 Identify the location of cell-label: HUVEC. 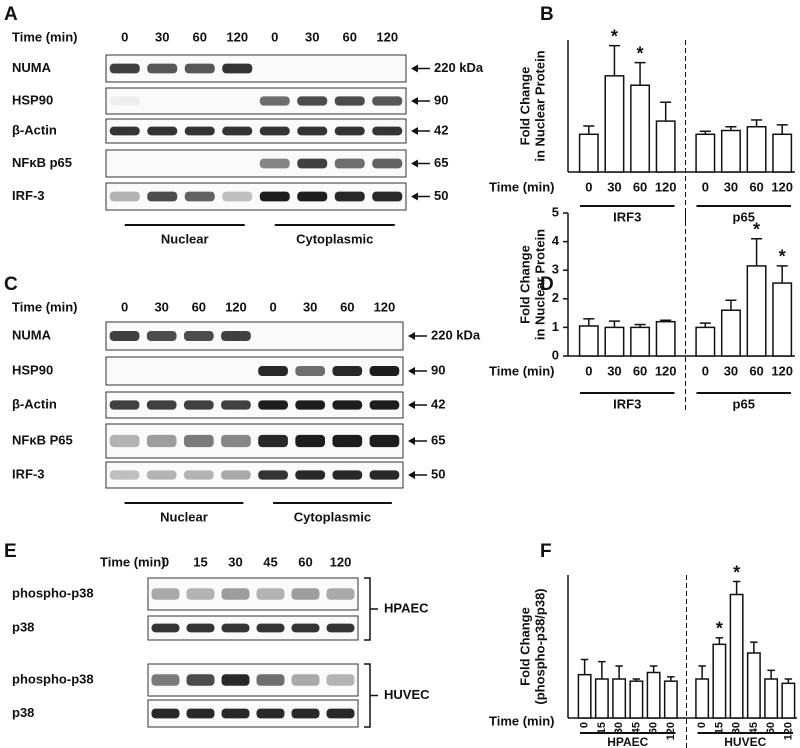
(407, 694).